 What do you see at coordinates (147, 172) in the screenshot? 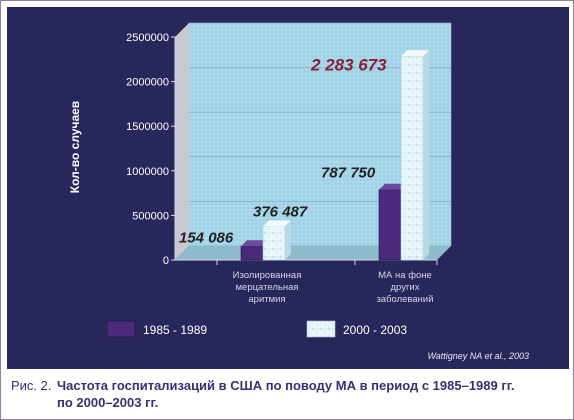
I see `y-tick-label: 1000000` at bounding box center [147, 172].